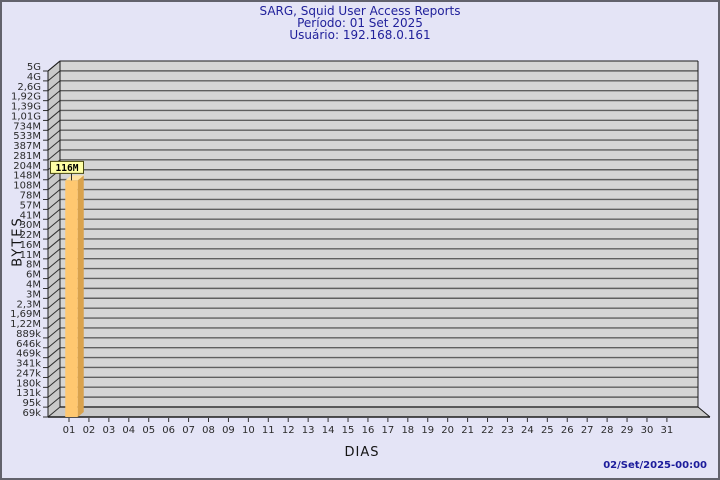 The image size is (720, 480). Describe the element at coordinates (379, 412) in the screenshot. I see `plot-floor` at that location.